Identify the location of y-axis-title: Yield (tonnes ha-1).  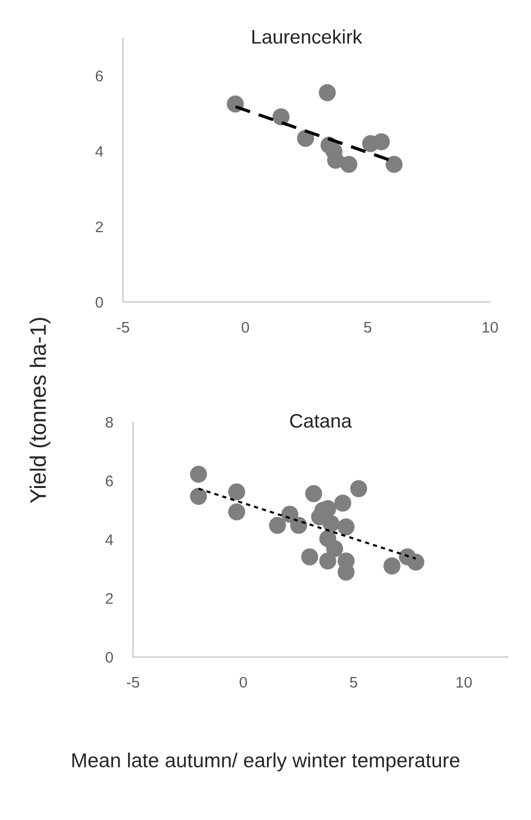
(40, 410).